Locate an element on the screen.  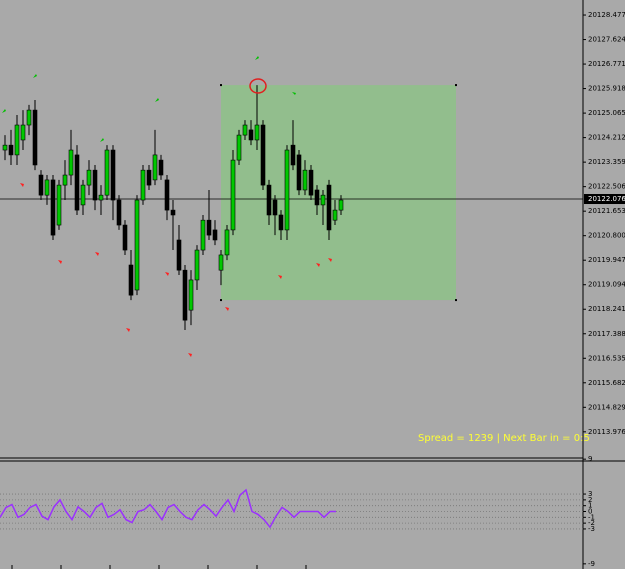
current-price-box is located at coordinates (604, 199).